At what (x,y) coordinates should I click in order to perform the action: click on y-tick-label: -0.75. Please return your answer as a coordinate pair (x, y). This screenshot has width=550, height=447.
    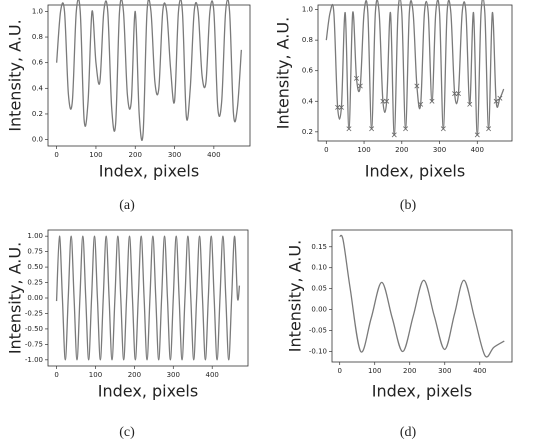
    Looking at the image, I should click on (34, 344).